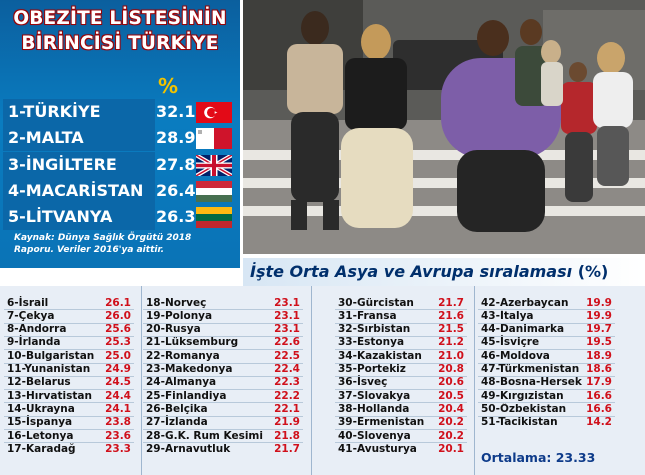 Image resolution: width=645 pixels, height=475 pixels. I want to click on country-name: 40-Slovenya, so click(374, 435).